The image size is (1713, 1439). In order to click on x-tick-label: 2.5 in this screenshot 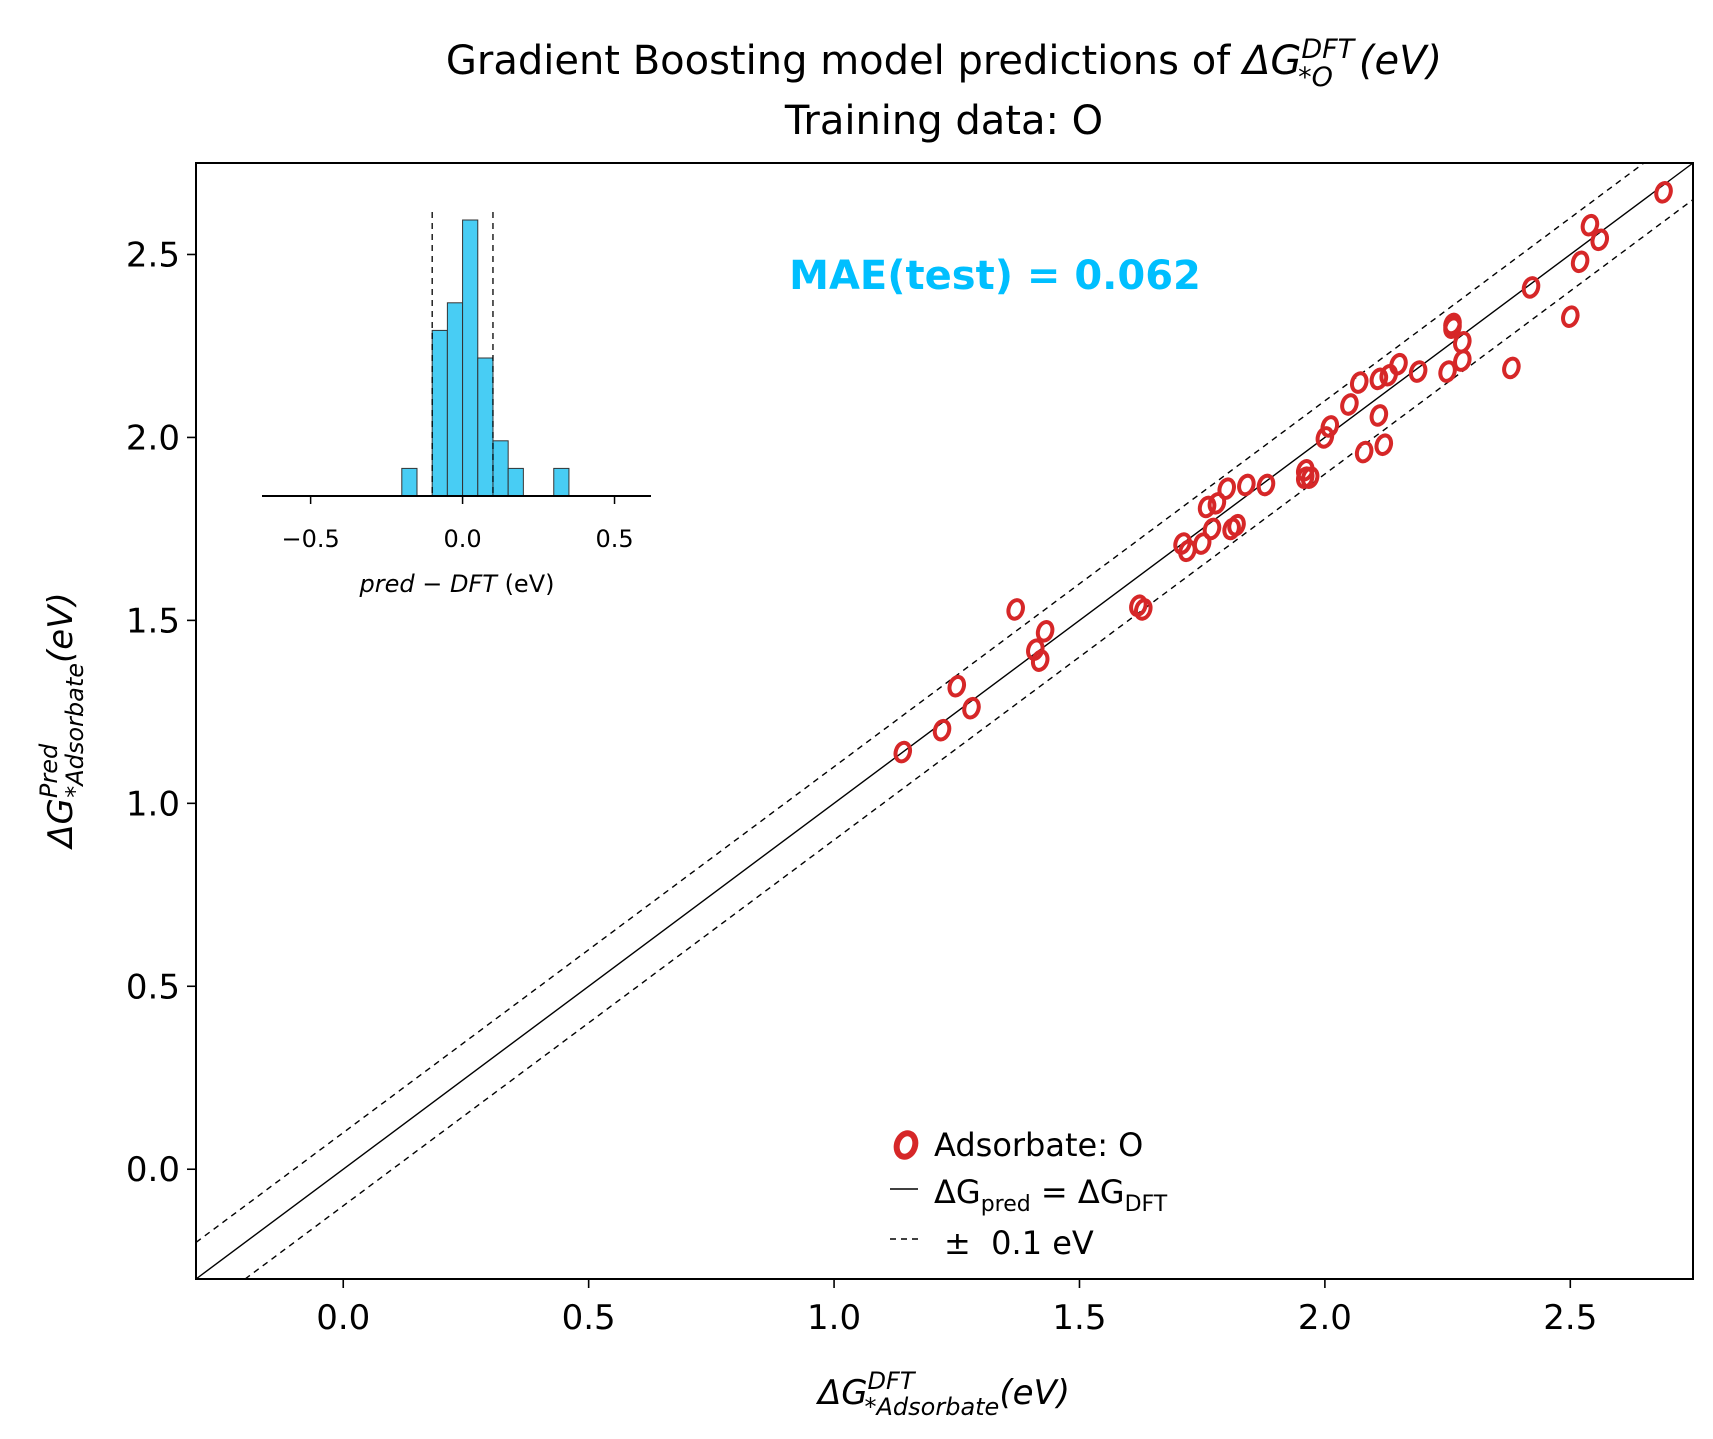, I will do `click(1570, 1318)`.